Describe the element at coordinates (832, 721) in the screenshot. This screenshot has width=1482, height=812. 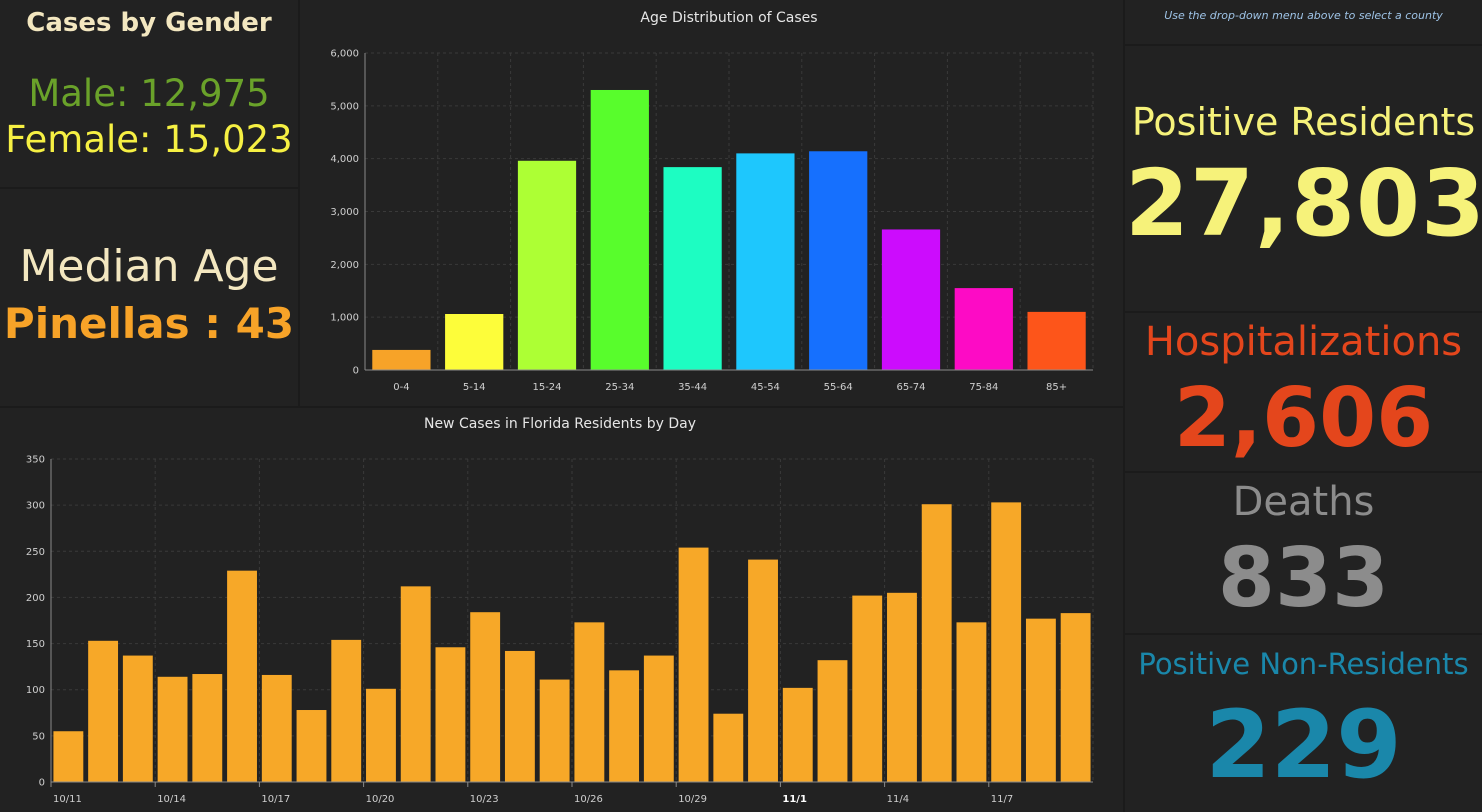
I see `bar-11/2` at that location.